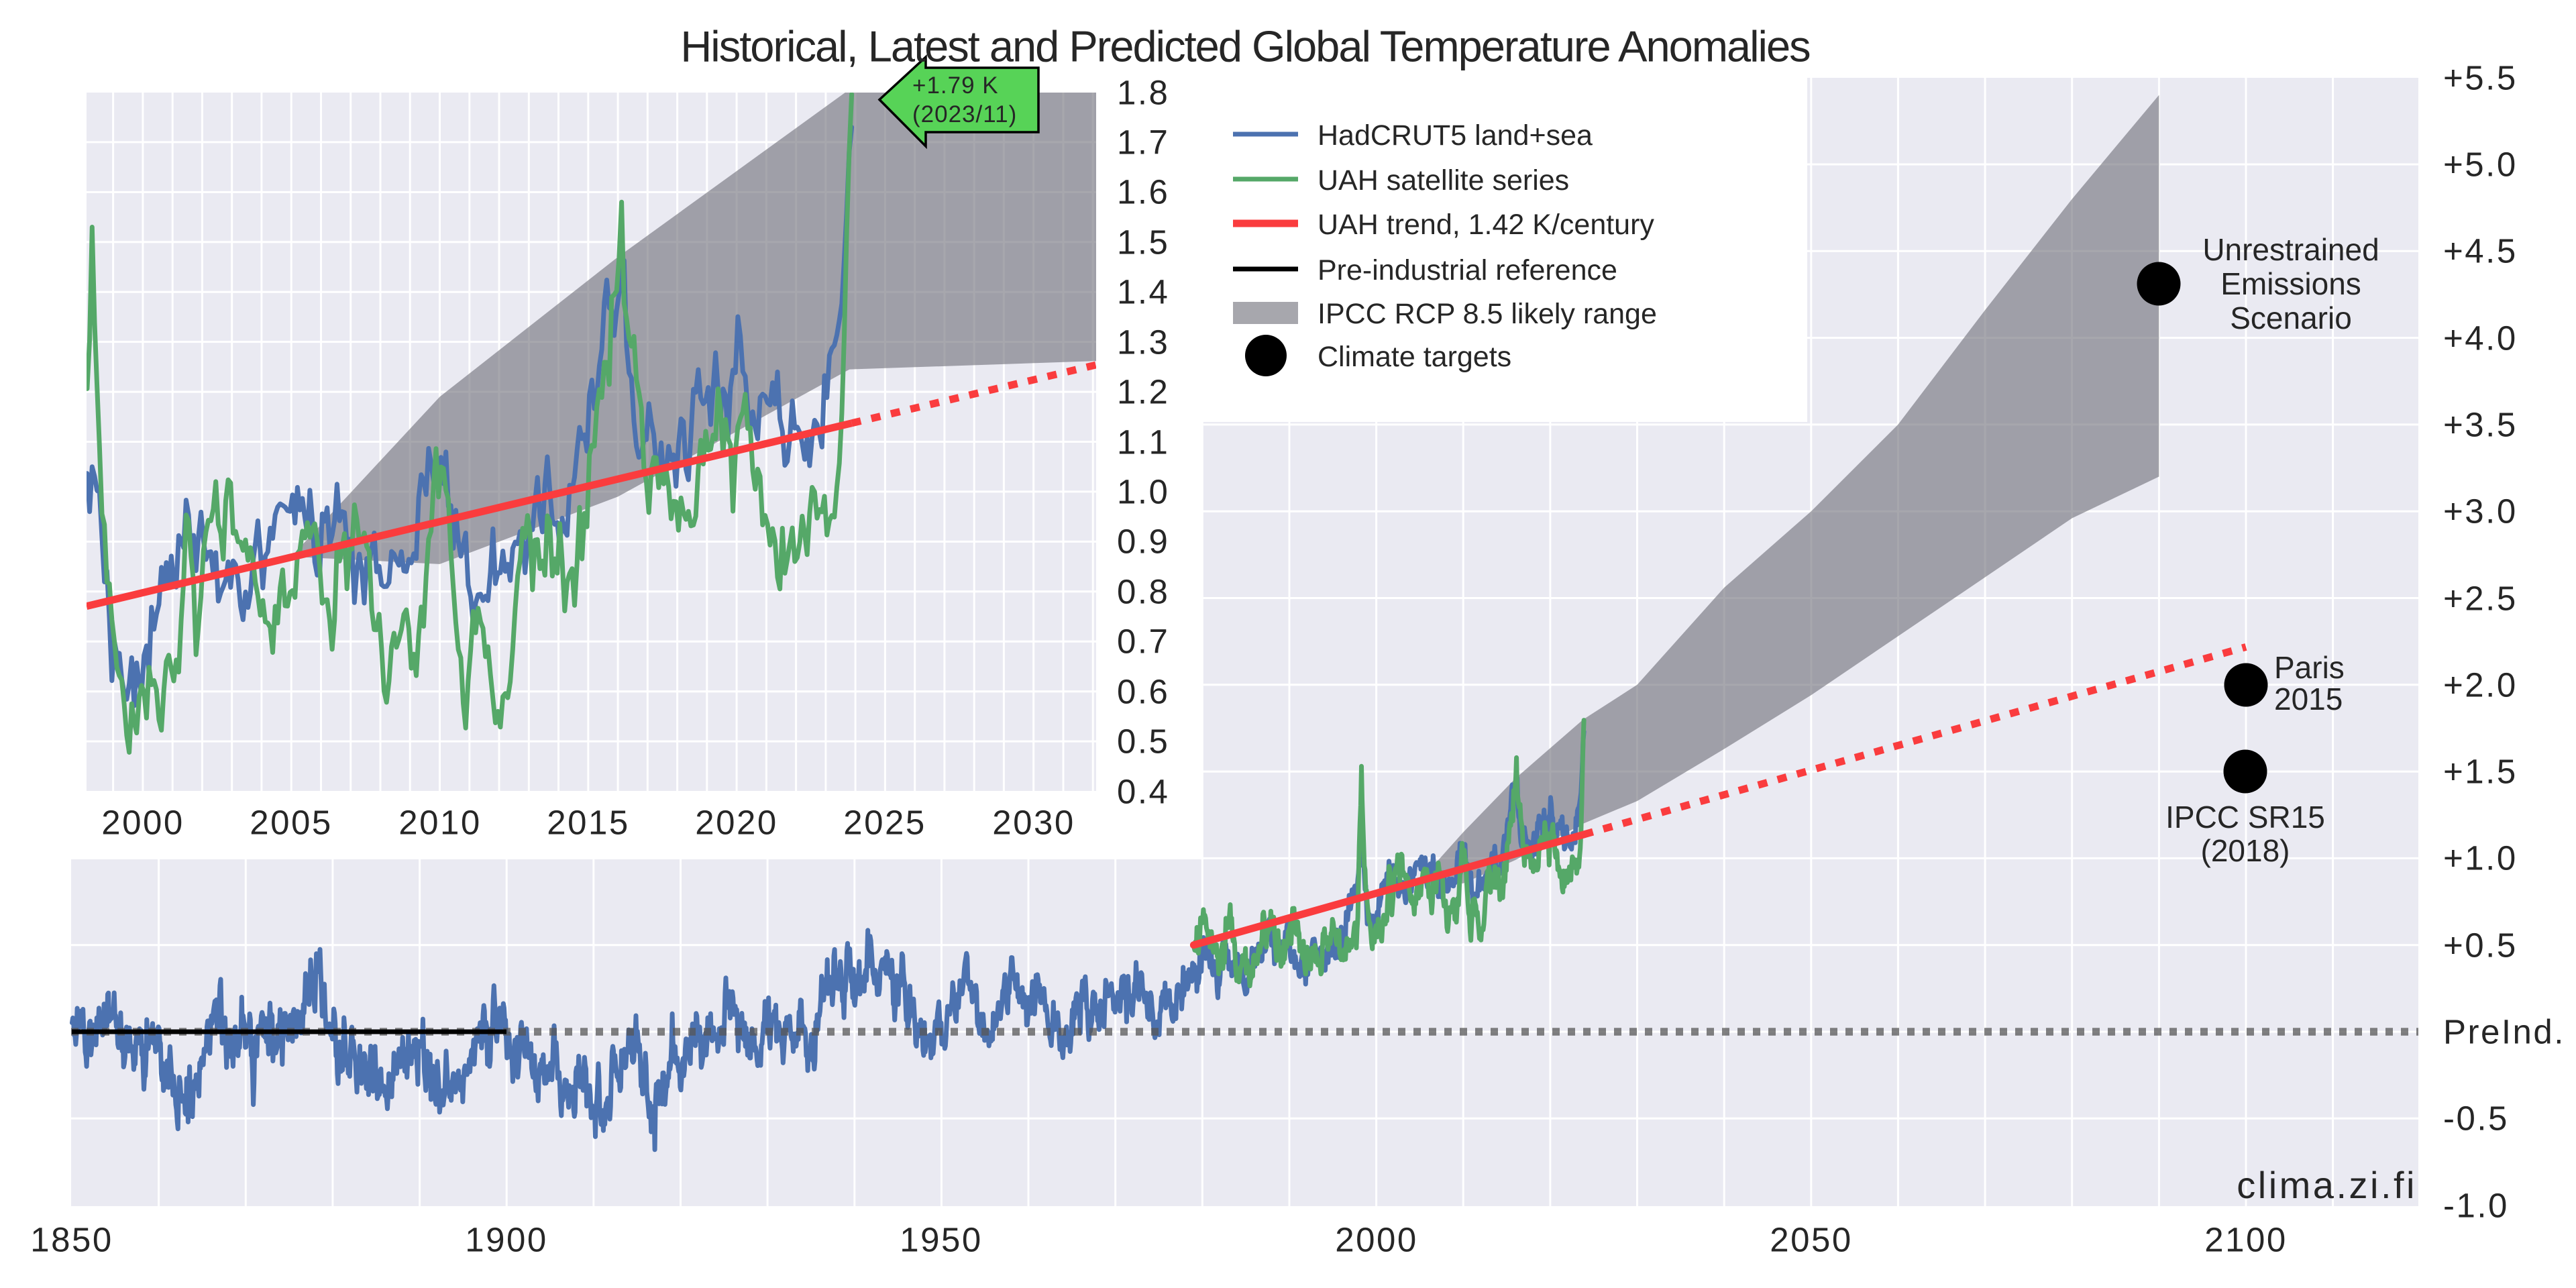 The width and height of the screenshot is (2576, 1288). Describe the element at coordinates (1143, 242) in the screenshot. I see `svg-text: 1.5` at that location.